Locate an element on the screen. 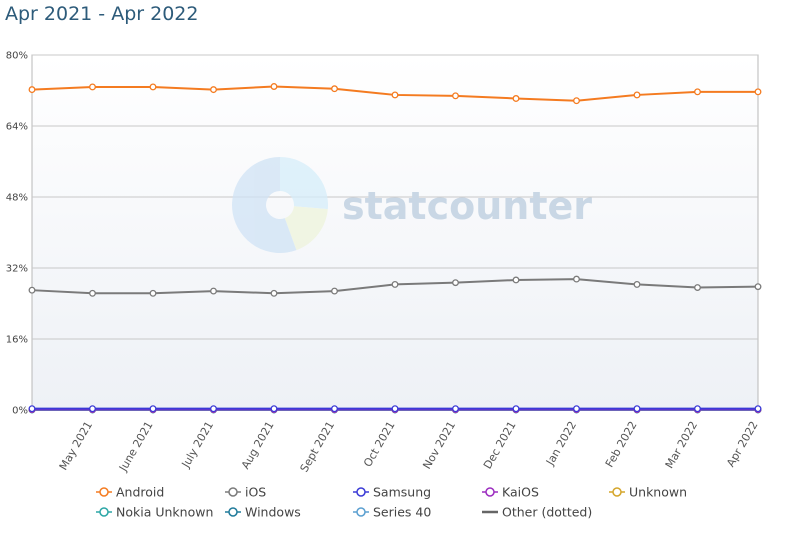  statcounter-logo-watermark is located at coordinates (279, 205).